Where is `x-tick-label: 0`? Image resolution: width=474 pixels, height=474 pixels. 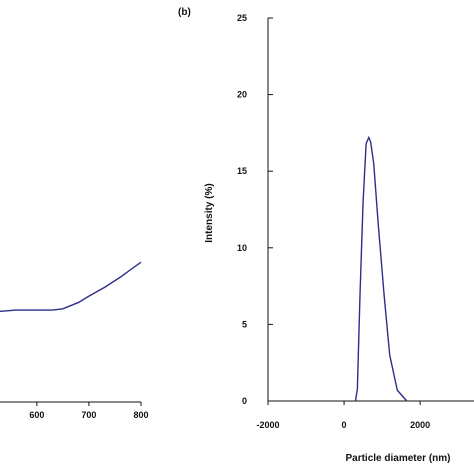
x-tick-label: 0 is located at coordinates (344, 425).